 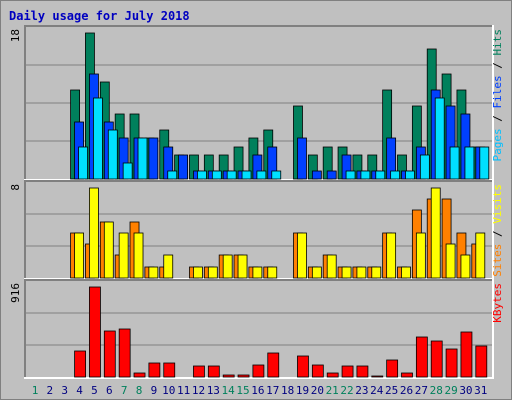 I want to click on legend-entry: Sites, so click(x=497, y=260).